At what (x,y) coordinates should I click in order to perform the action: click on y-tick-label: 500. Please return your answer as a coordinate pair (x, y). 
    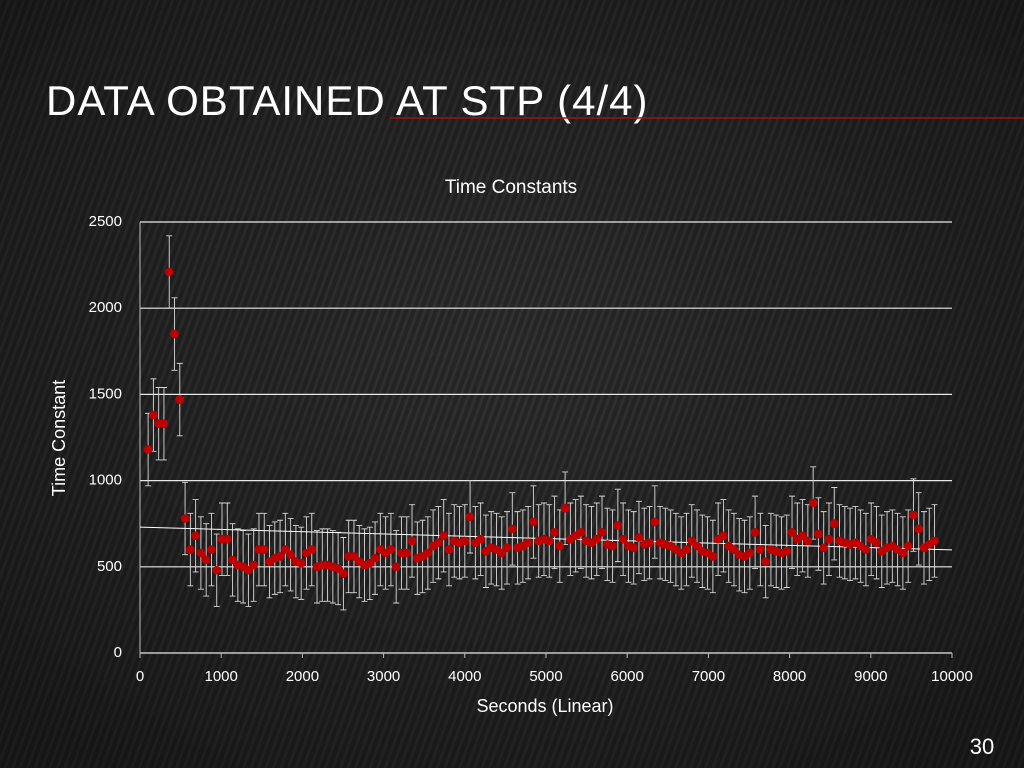
    Looking at the image, I should click on (109, 566).